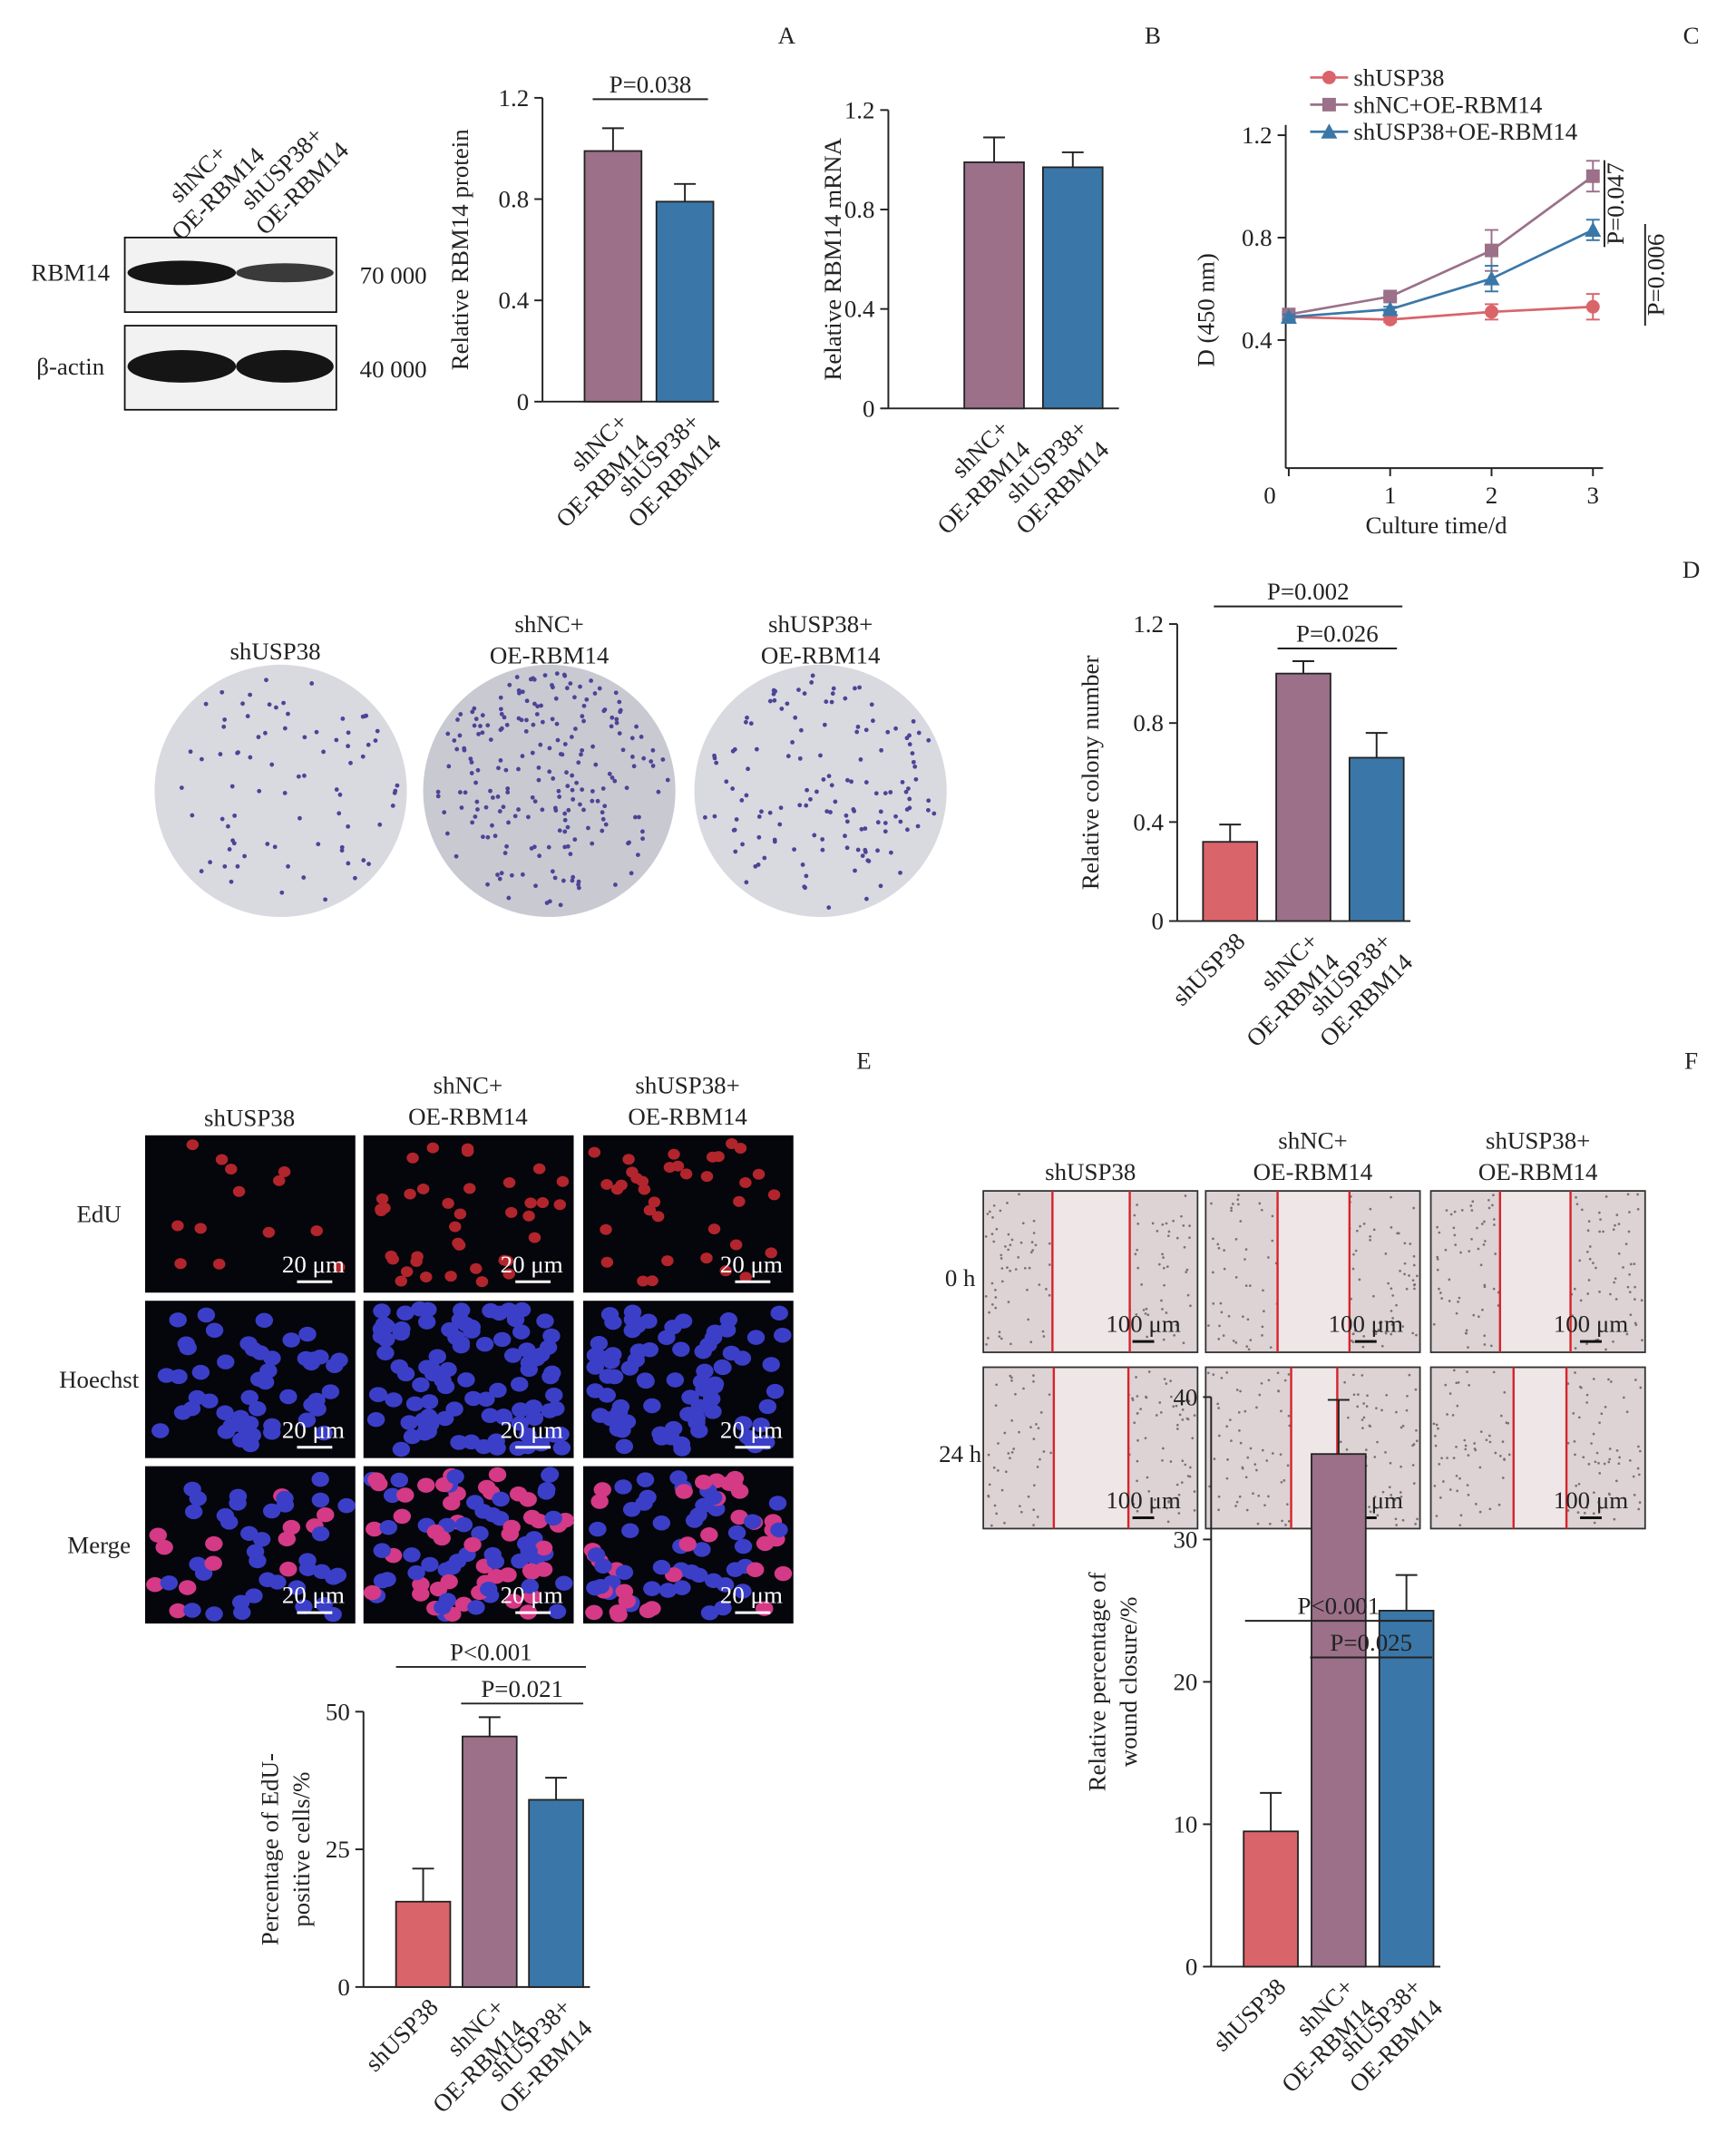 The width and height of the screenshot is (1736, 2154). Describe the element at coordinates (548, 624) in the screenshot. I see `image-label-line: shNC+` at that location.